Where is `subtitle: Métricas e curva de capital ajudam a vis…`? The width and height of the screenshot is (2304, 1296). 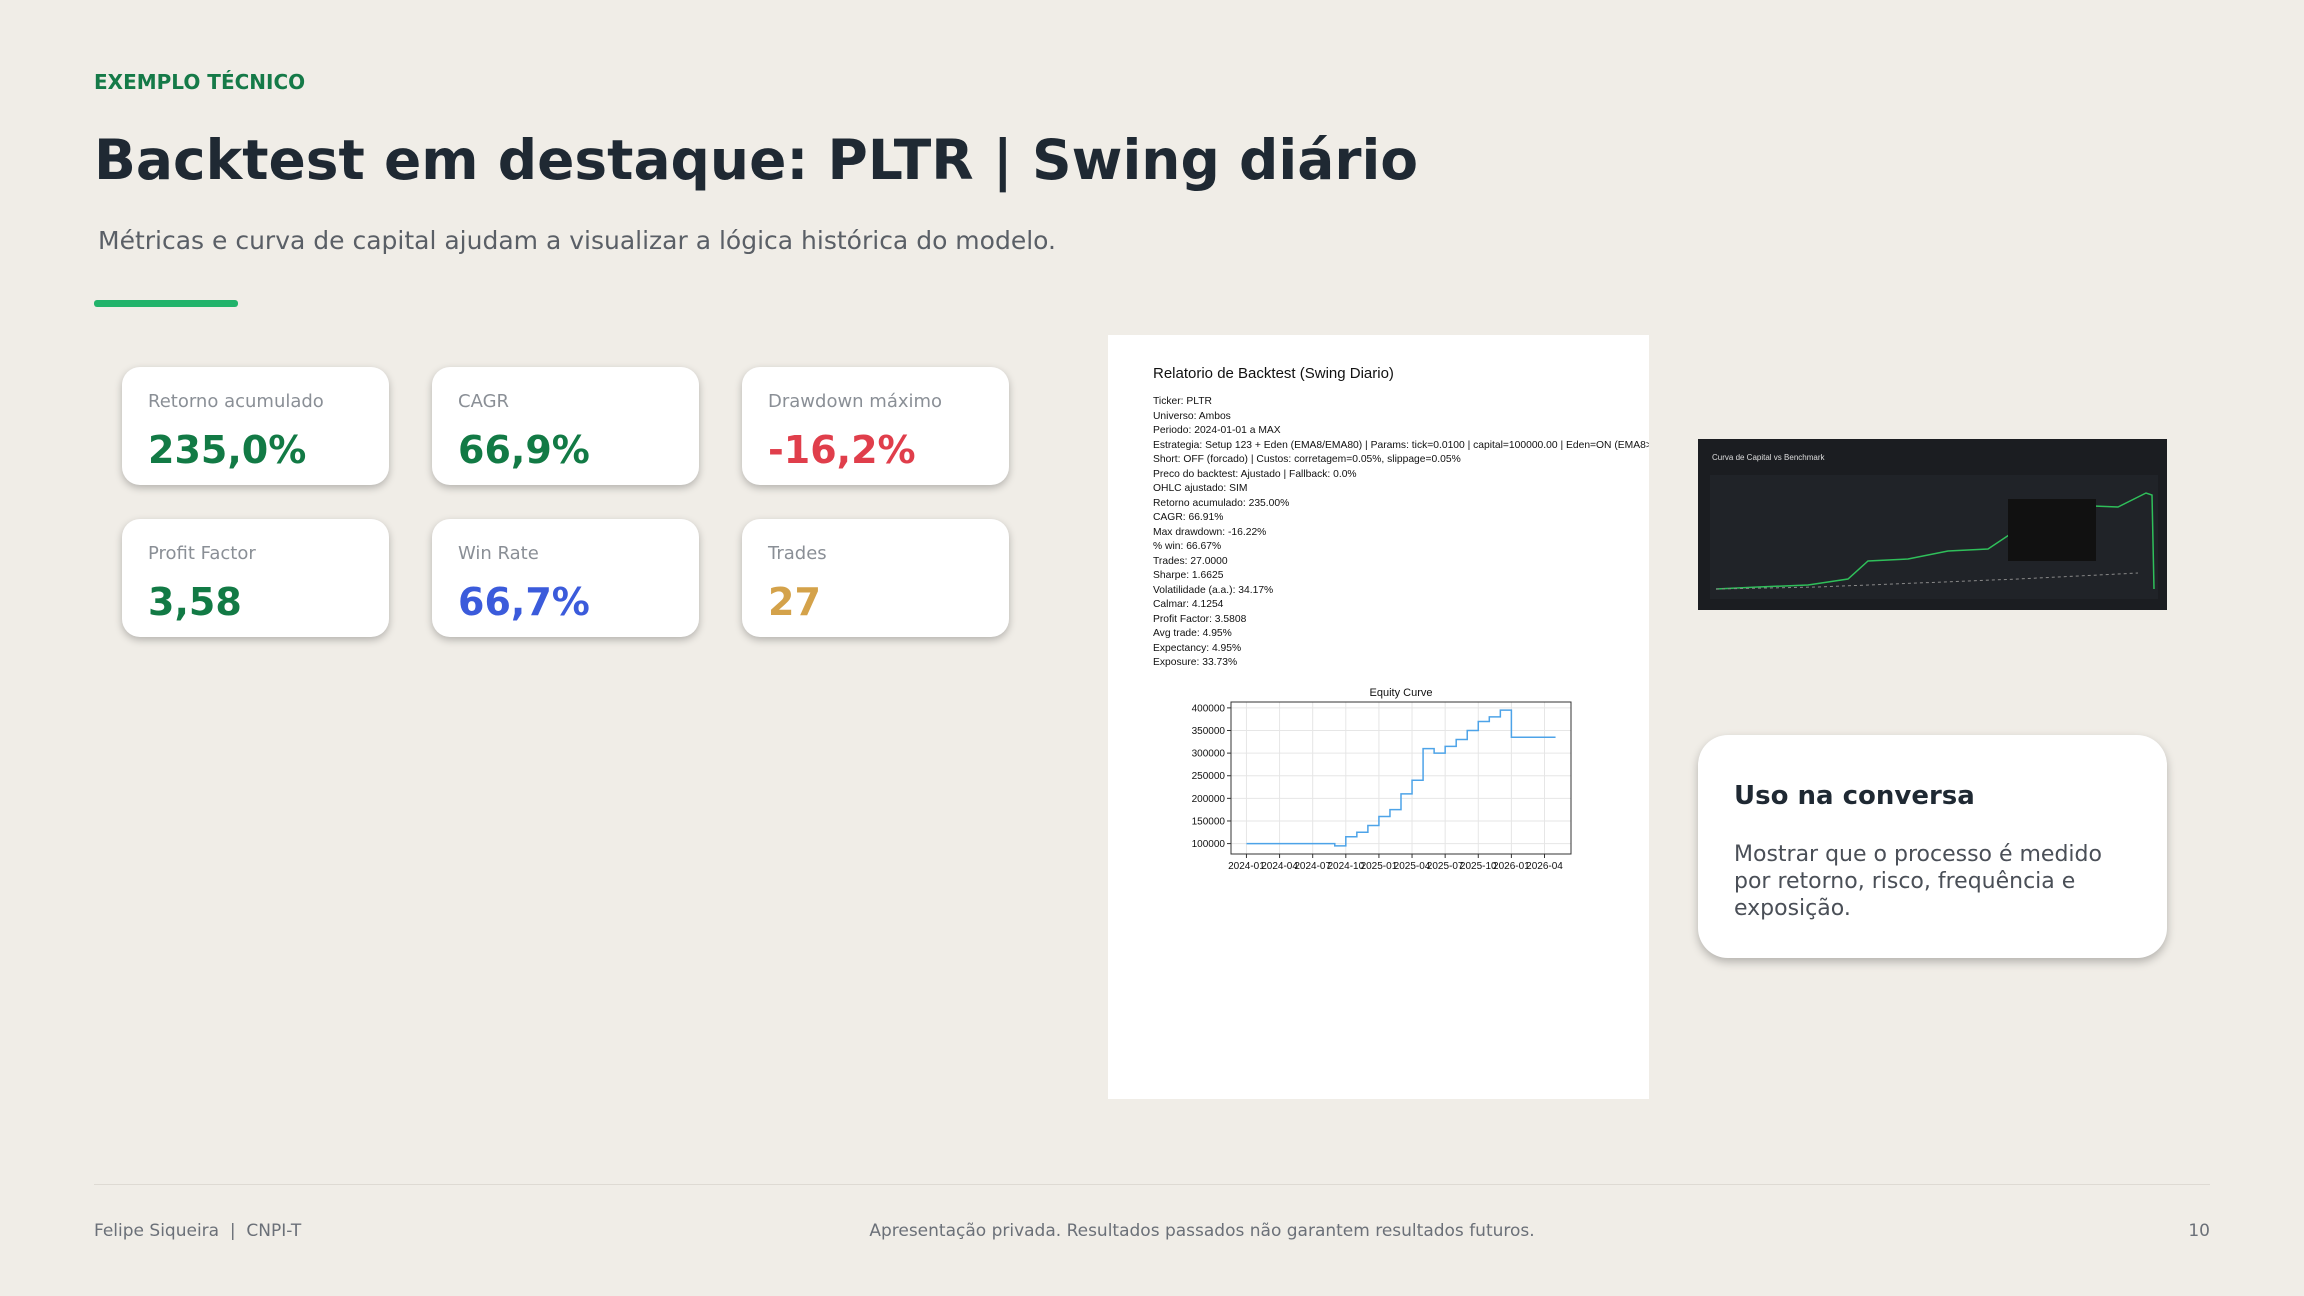 subtitle: Métricas e curva de capital ajudam a vis… is located at coordinates (577, 240).